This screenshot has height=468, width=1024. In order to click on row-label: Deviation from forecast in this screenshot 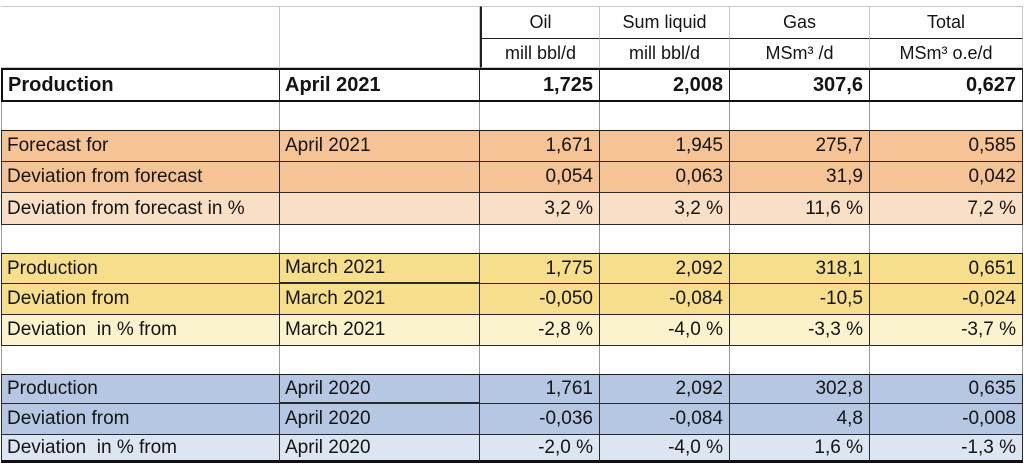, I will do `click(140, 177)`.